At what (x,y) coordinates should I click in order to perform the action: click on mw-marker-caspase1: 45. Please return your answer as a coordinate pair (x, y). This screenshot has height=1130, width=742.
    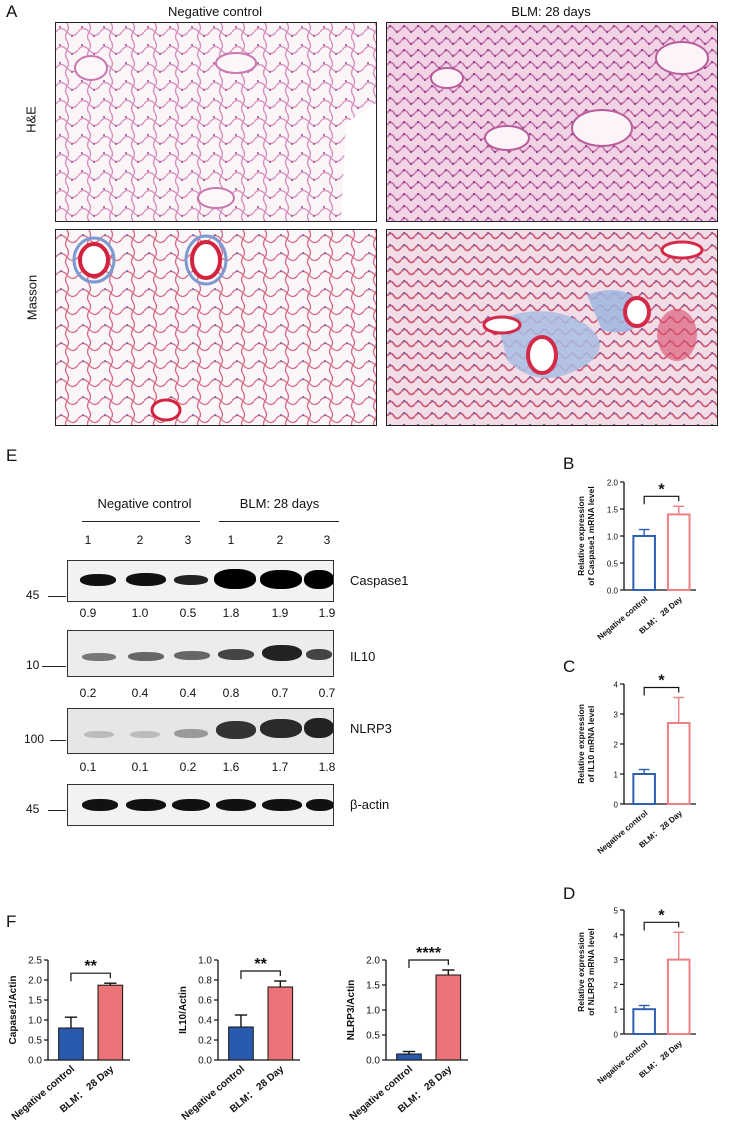
    Looking at the image, I should click on (33, 595).